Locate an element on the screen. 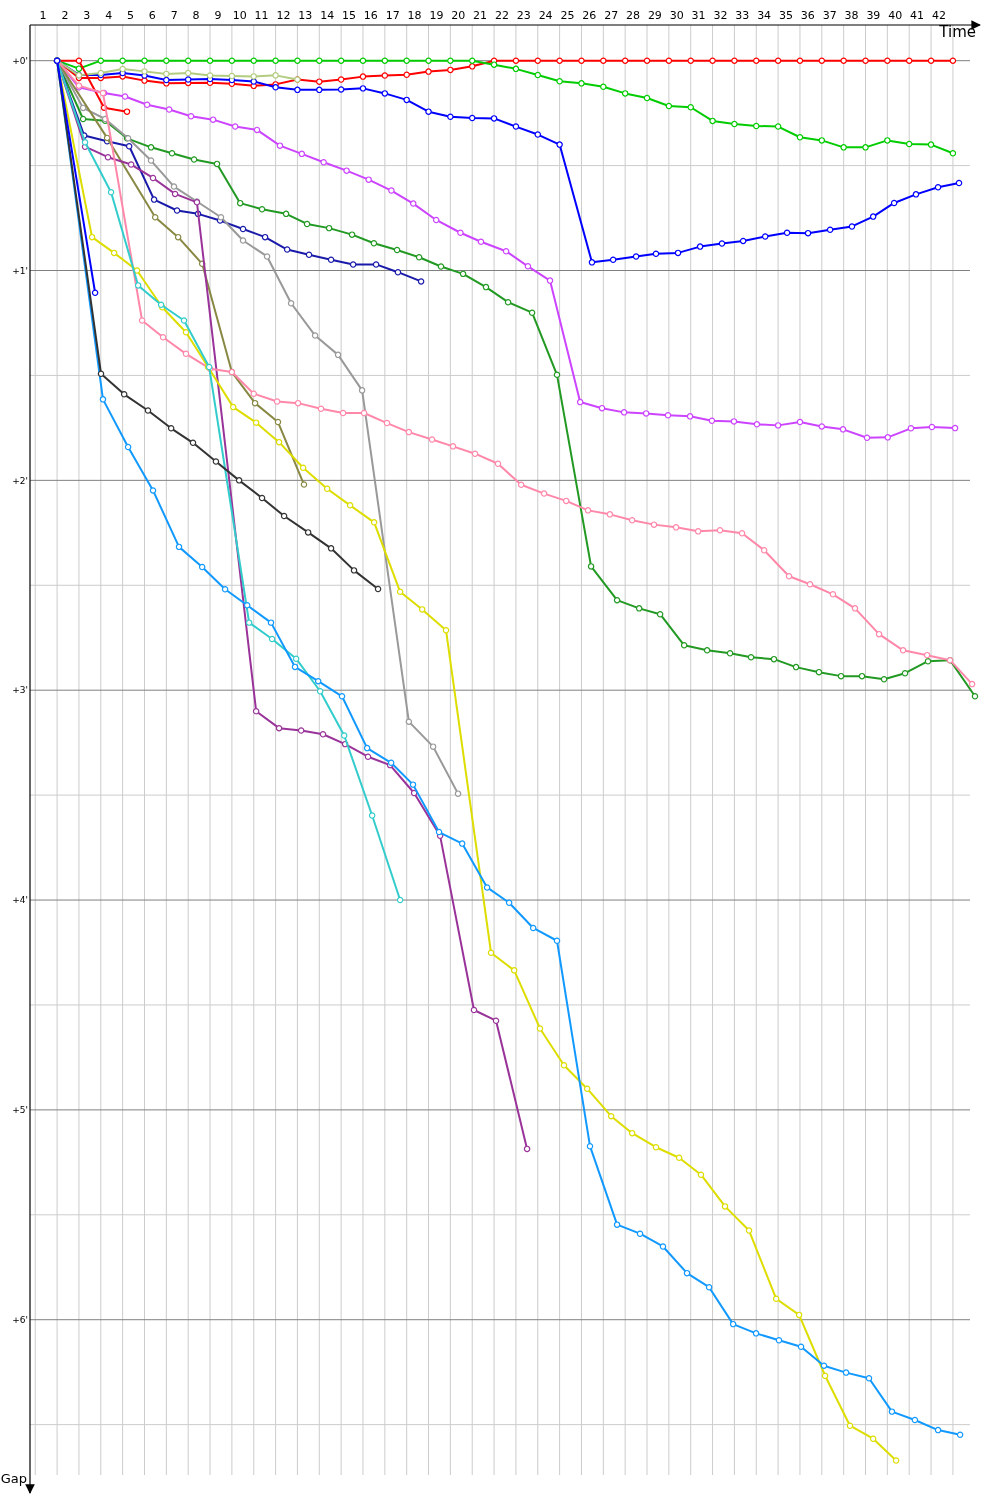  y-tick-label: +6' is located at coordinates (20, 1319).